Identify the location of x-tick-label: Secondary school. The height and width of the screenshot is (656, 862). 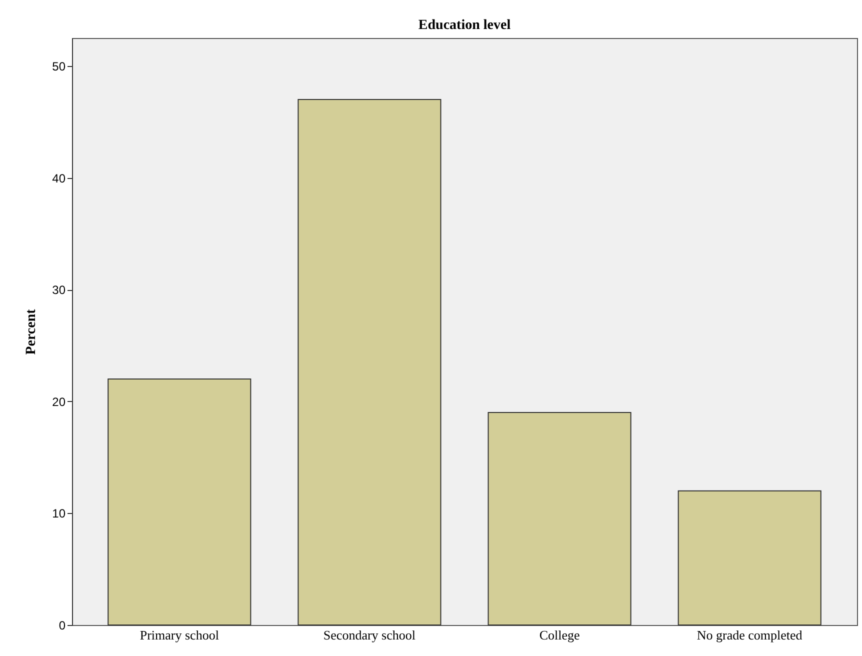
(369, 635).